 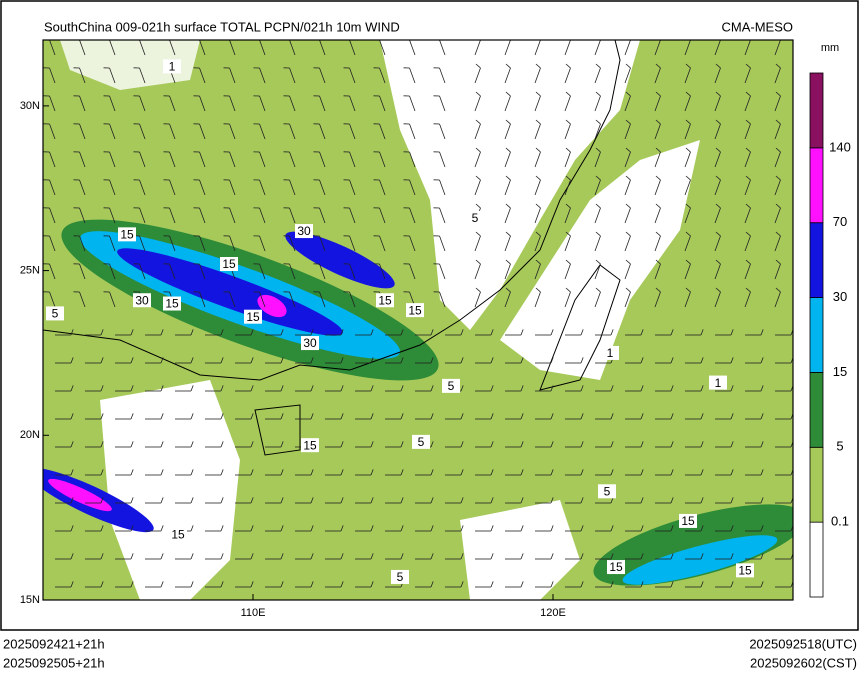 I want to click on colorbar-swatch, so click(x=816, y=335).